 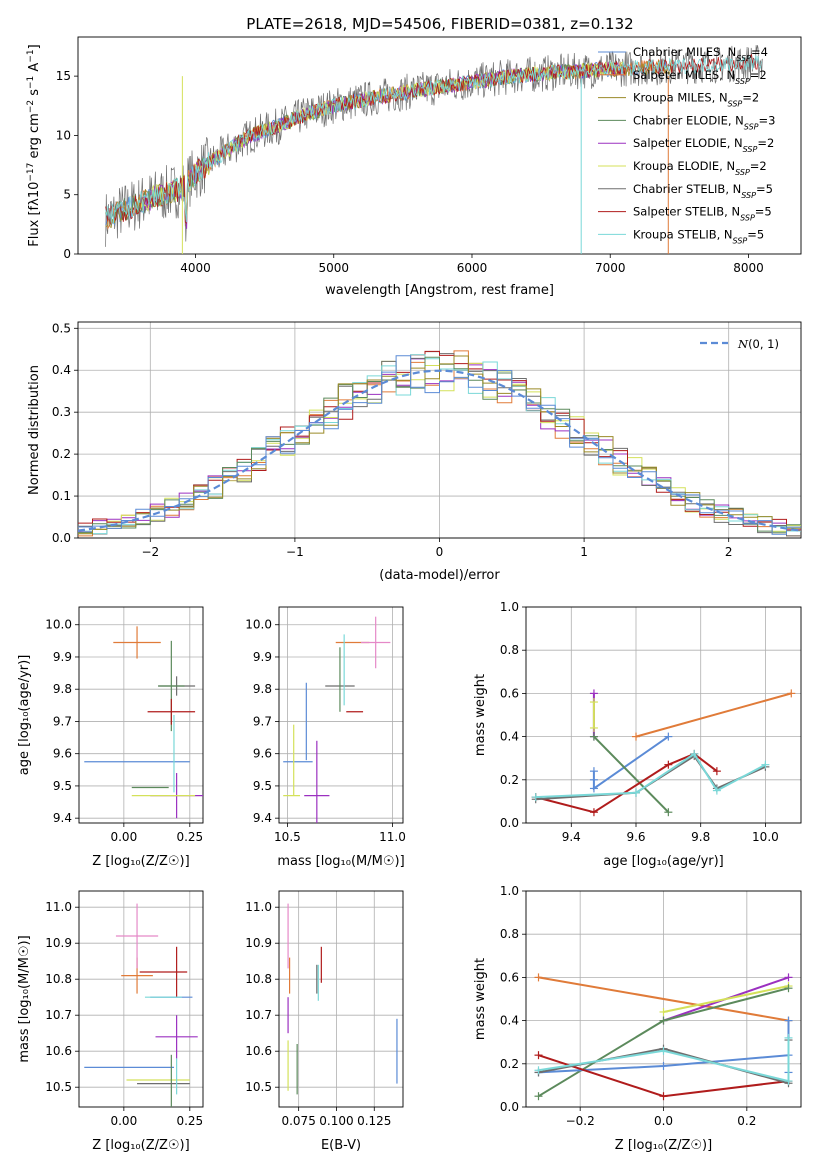 What do you see at coordinates (439, 450) in the screenshot?
I see `residuals-gaussian-line` at bounding box center [439, 450].